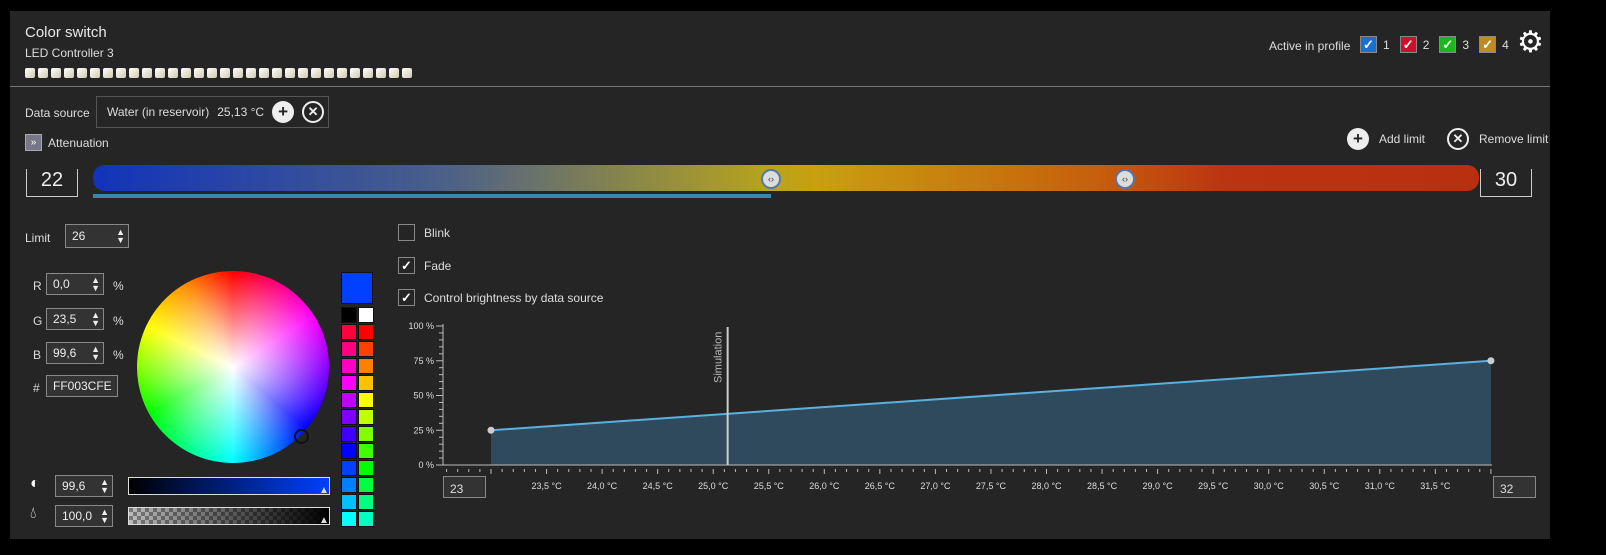 This screenshot has height=555, width=1606. I want to click on attenuation-label: Attenuation, so click(78, 143).